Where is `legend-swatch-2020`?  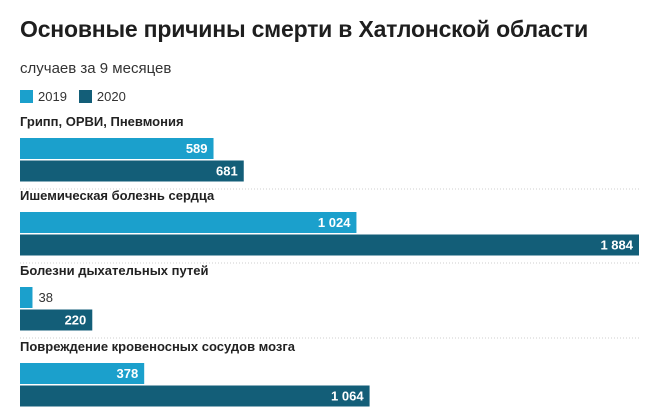
legend-swatch-2020 is located at coordinates (85, 96).